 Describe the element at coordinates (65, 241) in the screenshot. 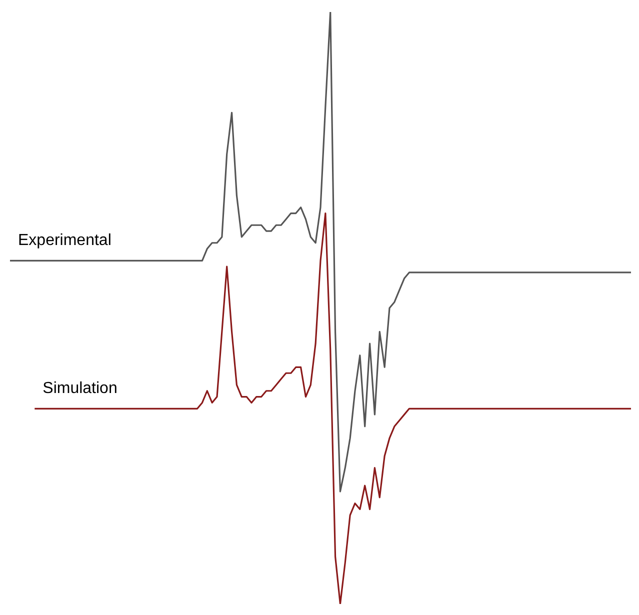

I see `series-label: Experimental` at that location.